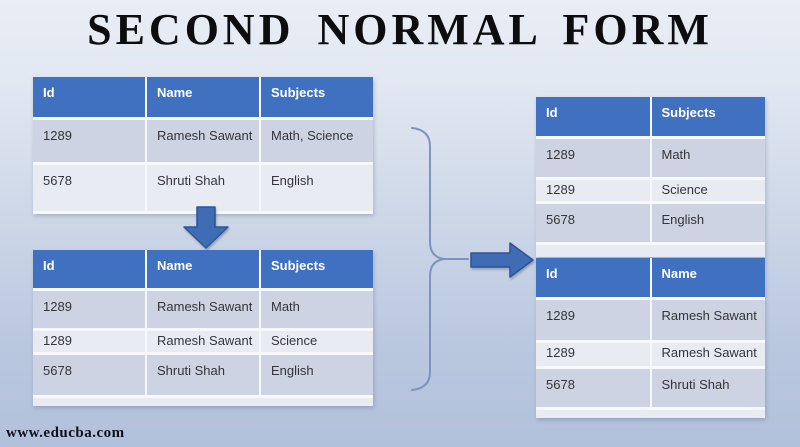  Describe the element at coordinates (206, 227) in the screenshot. I see `down-arrow-icon` at that location.